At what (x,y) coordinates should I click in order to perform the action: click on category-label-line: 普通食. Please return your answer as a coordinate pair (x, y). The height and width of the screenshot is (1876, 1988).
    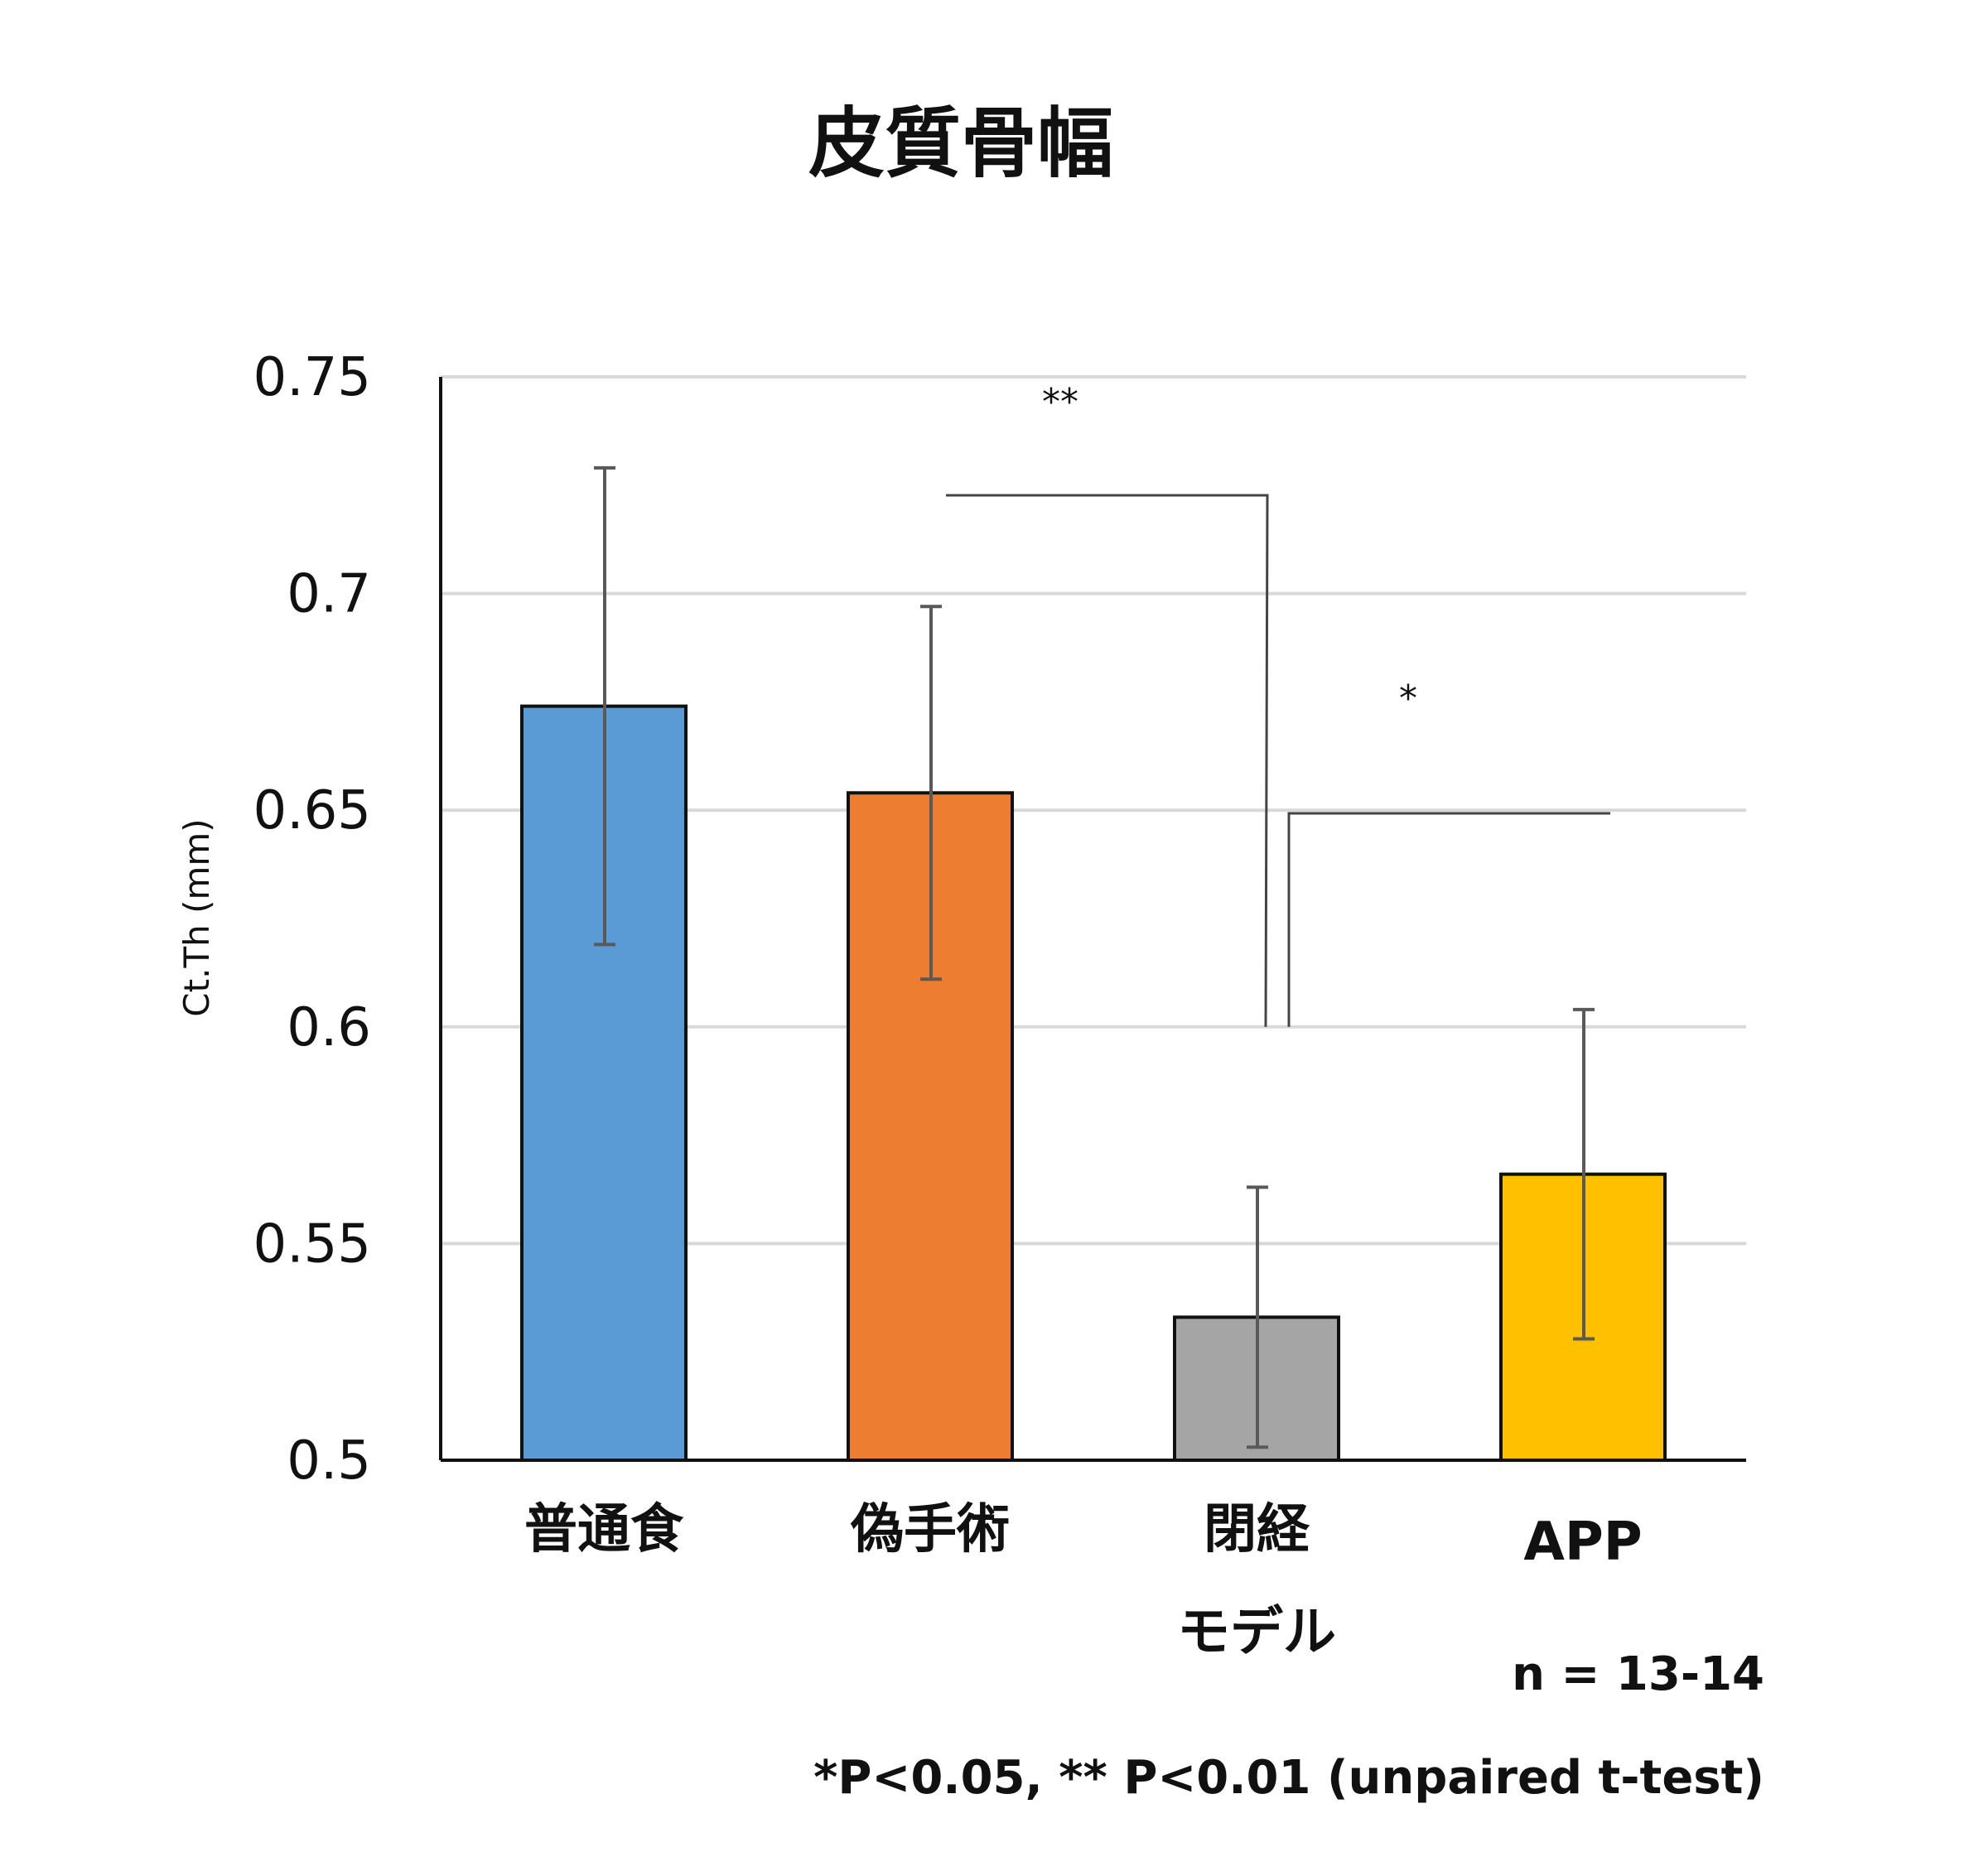
    Looking at the image, I should click on (604, 1529).